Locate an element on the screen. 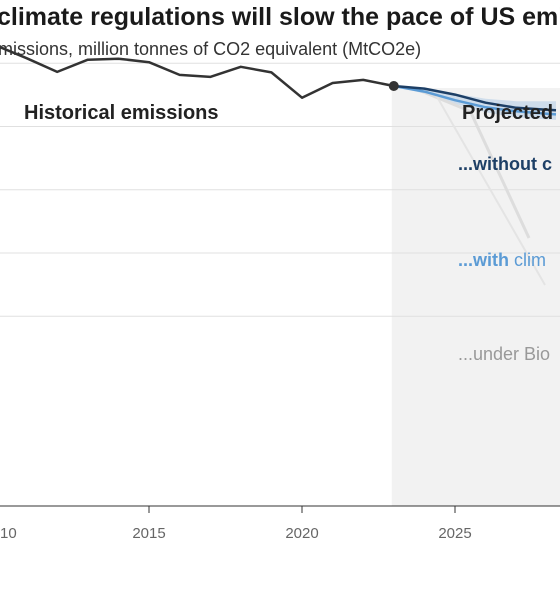 Image resolution: width=560 pixels, height=600 pixels. x-tick-label-2: 2020 is located at coordinates (301, 533).